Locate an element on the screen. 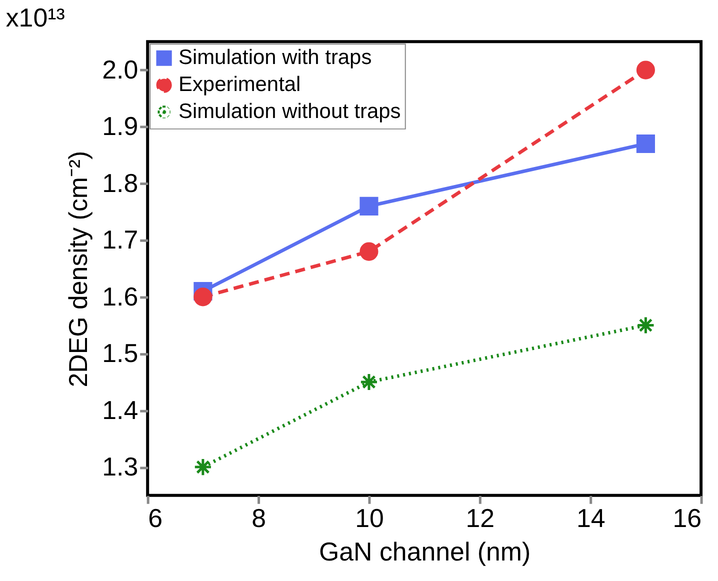 Image resolution: width=718 pixels, height=581 pixels. x-axis-title: GaN channel (nm) is located at coordinates (424, 552).